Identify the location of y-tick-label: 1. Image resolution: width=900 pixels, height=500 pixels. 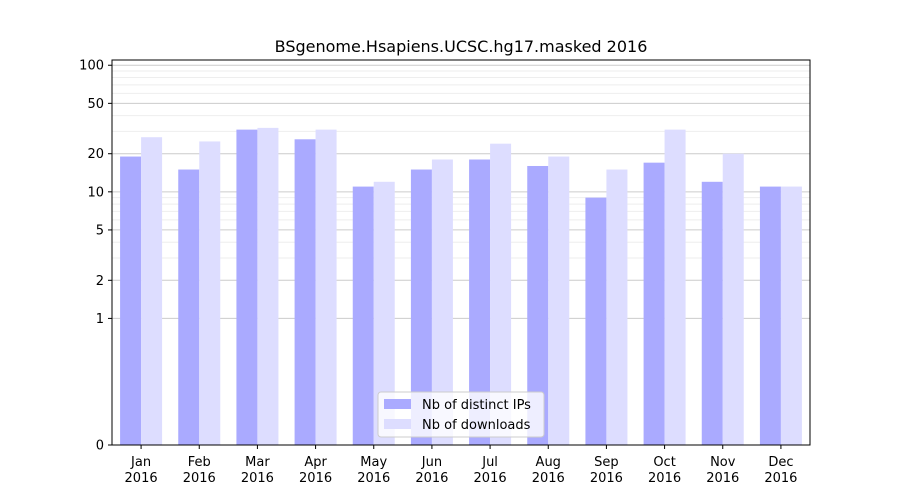
(100, 319).